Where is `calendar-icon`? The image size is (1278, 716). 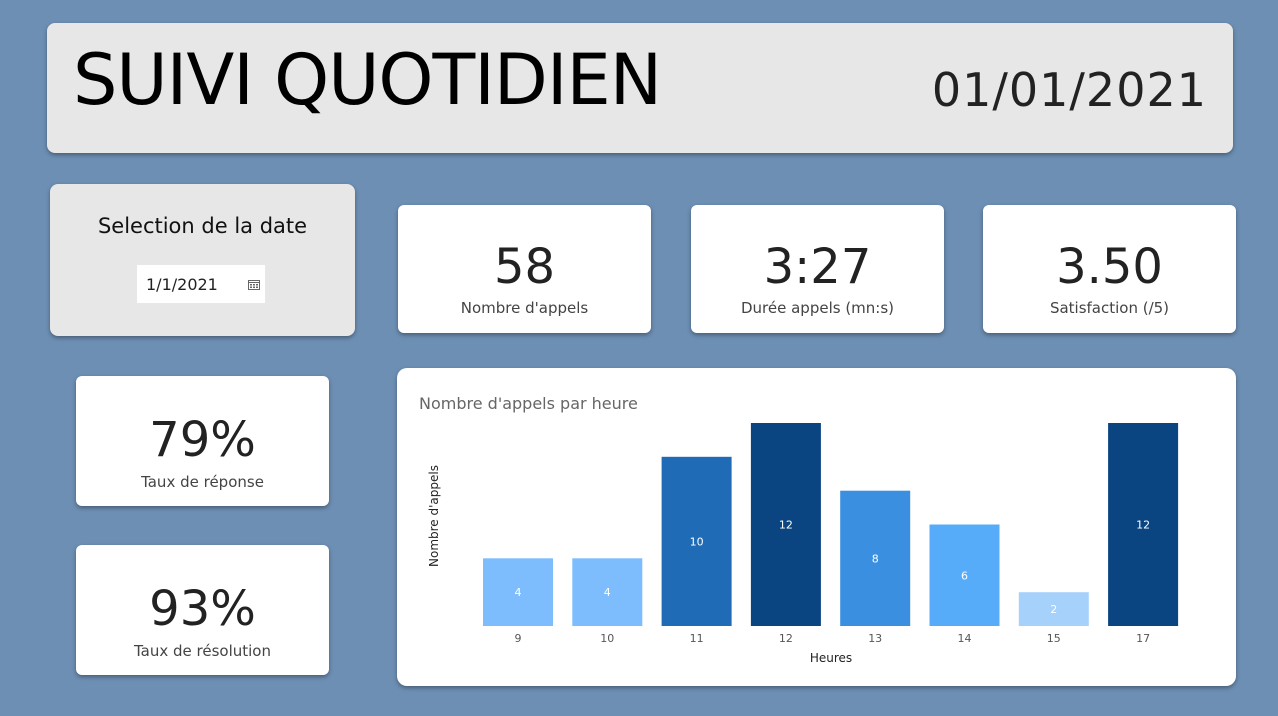 calendar-icon is located at coordinates (254, 284).